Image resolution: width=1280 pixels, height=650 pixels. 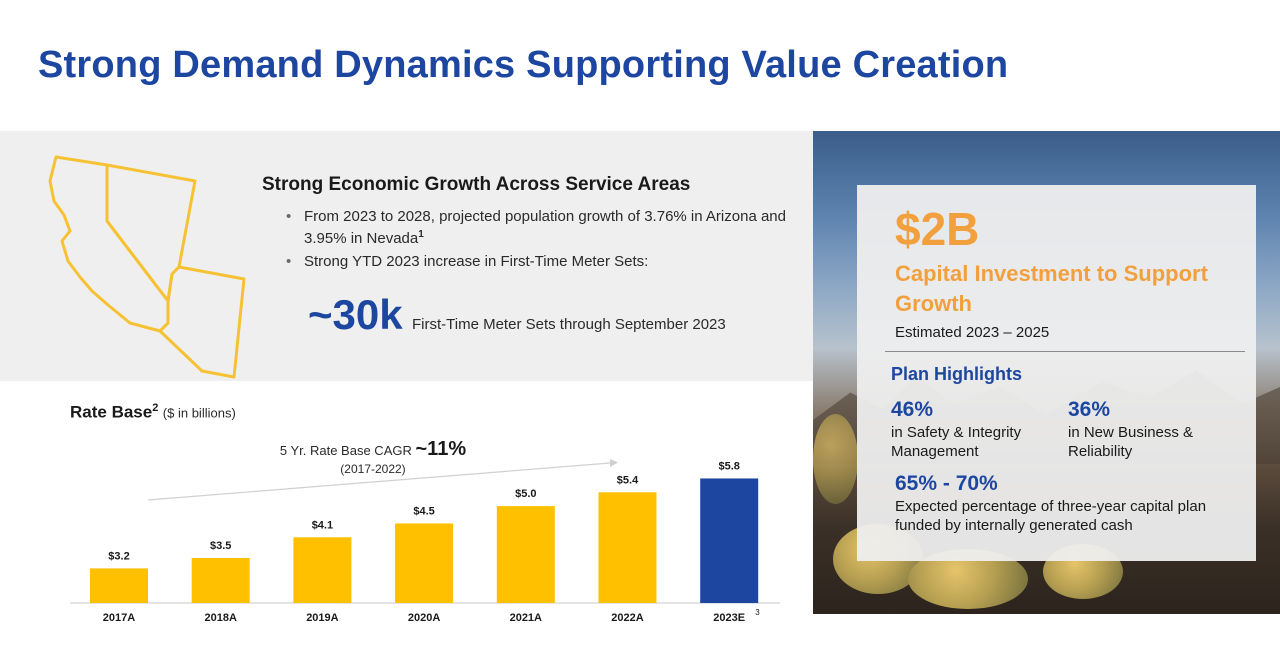 I want to click on capex-divider, so click(x=1065, y=351).